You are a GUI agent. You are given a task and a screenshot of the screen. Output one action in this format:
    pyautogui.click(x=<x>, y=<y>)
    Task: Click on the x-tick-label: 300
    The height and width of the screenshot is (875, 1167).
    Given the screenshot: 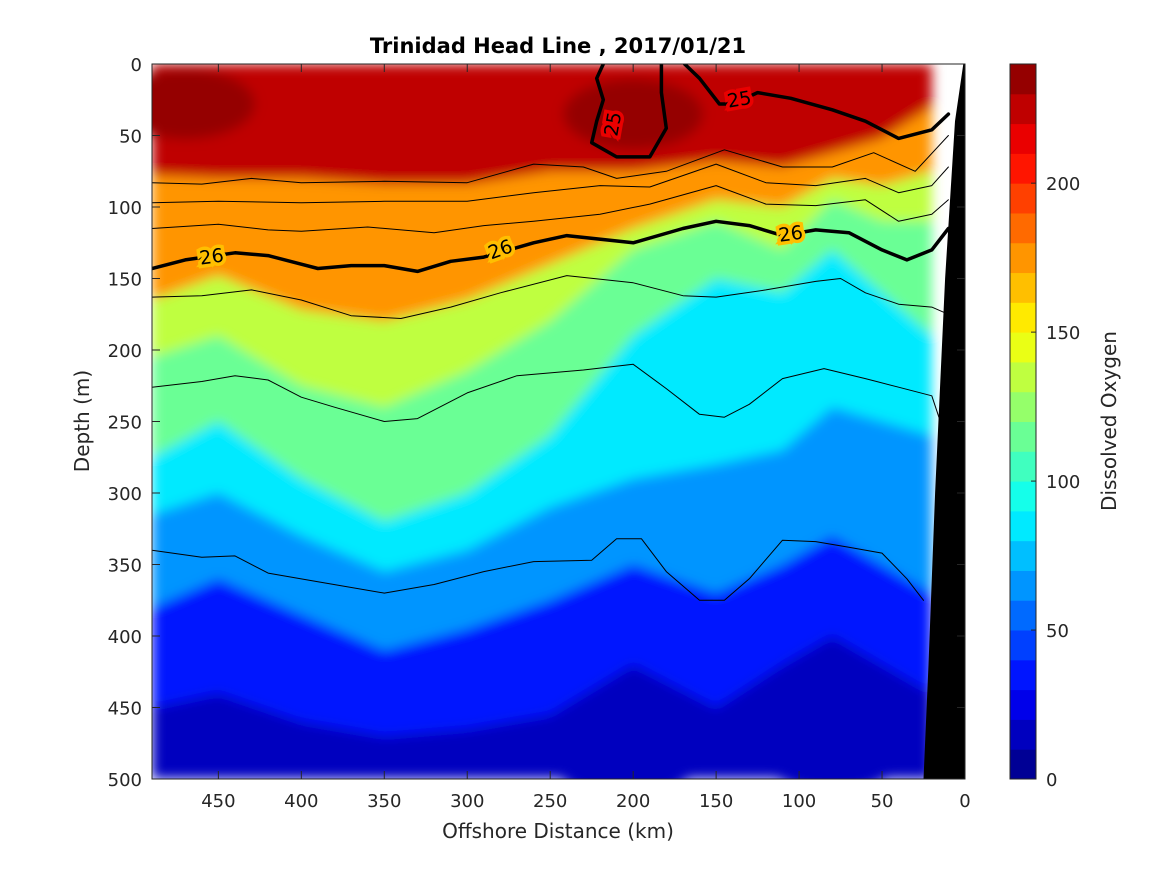 What is the action you would take?
    pyautogui.click(x=467, y=801)
    